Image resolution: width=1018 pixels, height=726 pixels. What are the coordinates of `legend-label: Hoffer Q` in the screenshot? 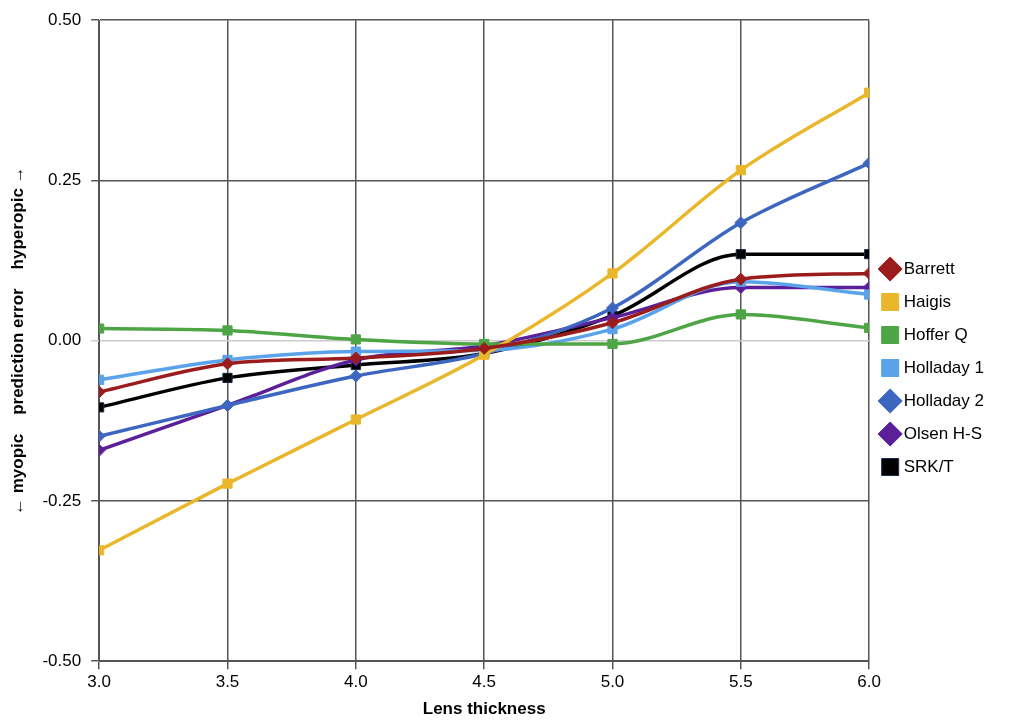 It's located at (935, 334).